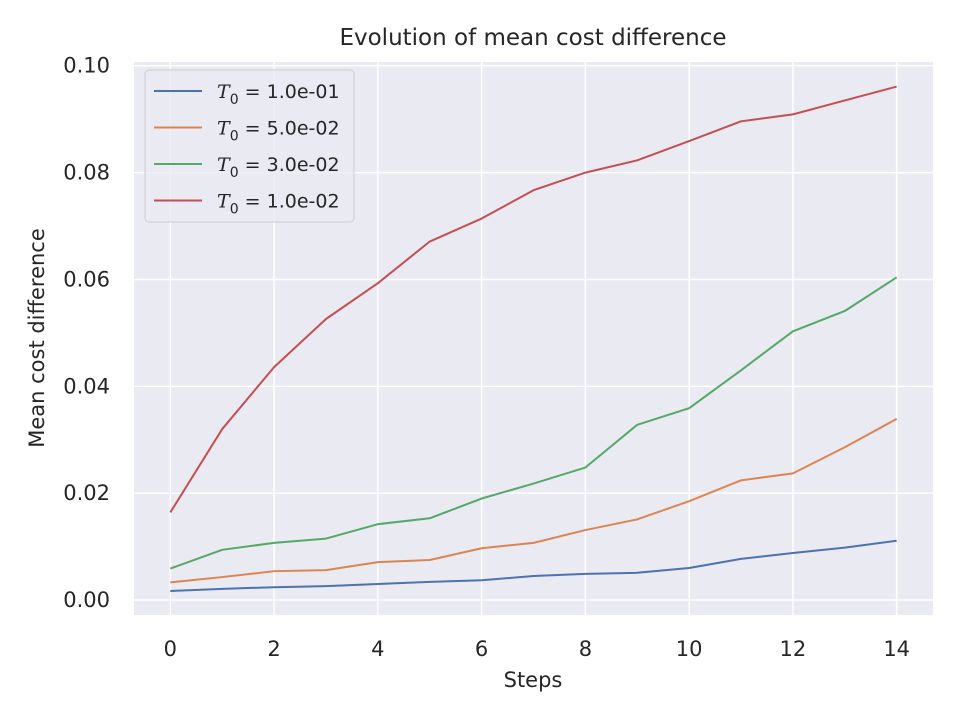 The height and width of the screenshot is (720, 960). What do you see at coordinates (278, 204) in the screenshot?
I see `legend-label: T0 = 1.0e-02` at bounding box center [278, 204].